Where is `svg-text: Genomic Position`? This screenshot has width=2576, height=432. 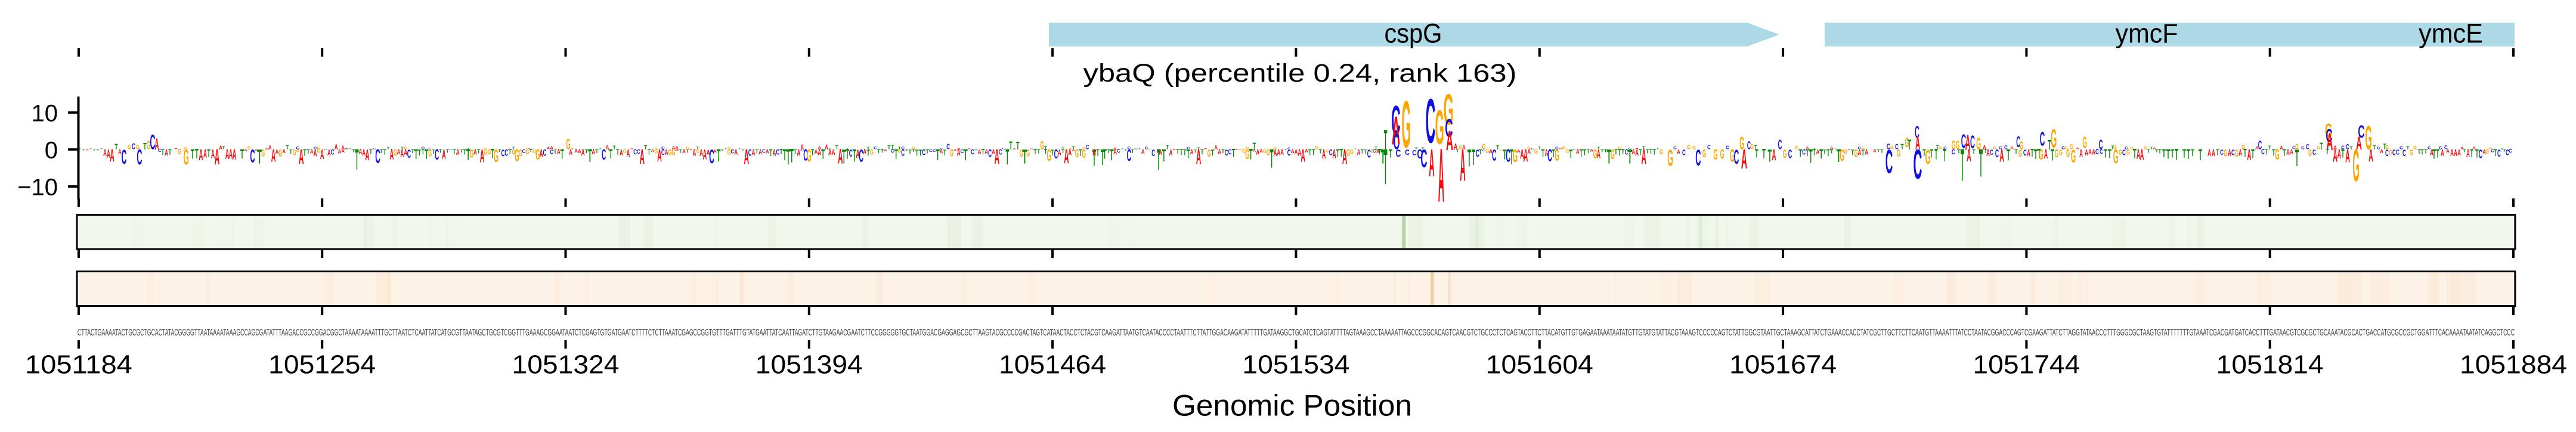 svg-text: Genomic Position is located at coordinates (1292, 405).